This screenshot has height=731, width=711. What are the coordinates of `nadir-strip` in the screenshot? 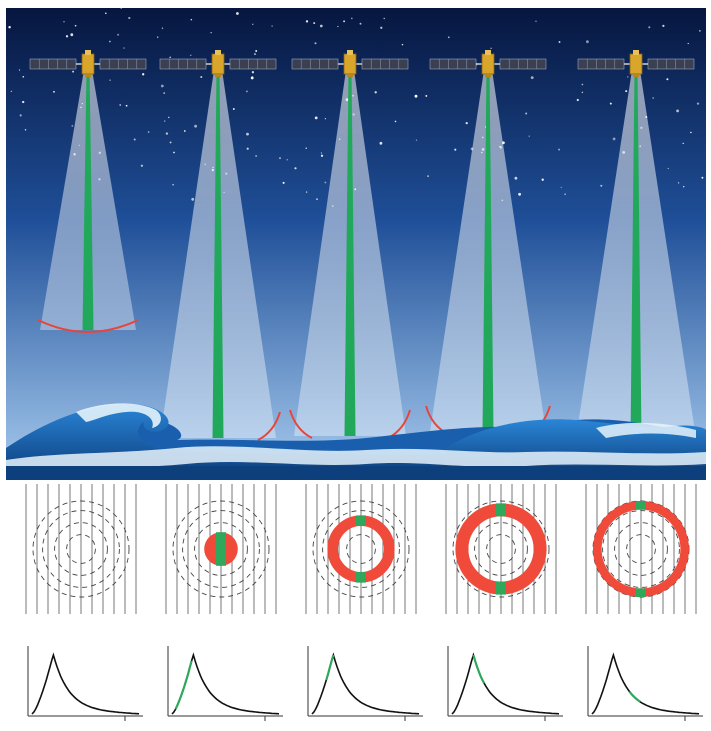 It's located at (221, 549).